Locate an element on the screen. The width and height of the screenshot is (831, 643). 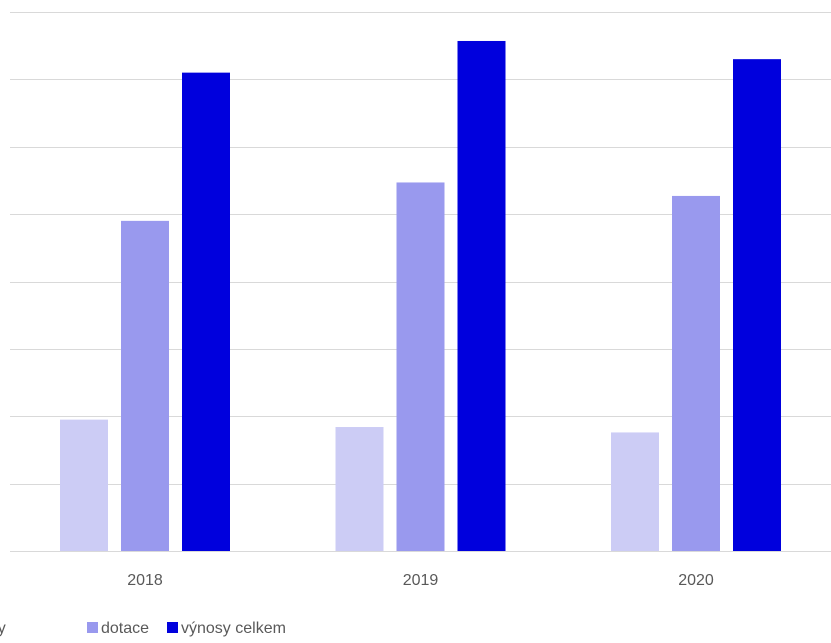
legend: výnosy dotace výnosy celkem is located at coordinates (143, 628).